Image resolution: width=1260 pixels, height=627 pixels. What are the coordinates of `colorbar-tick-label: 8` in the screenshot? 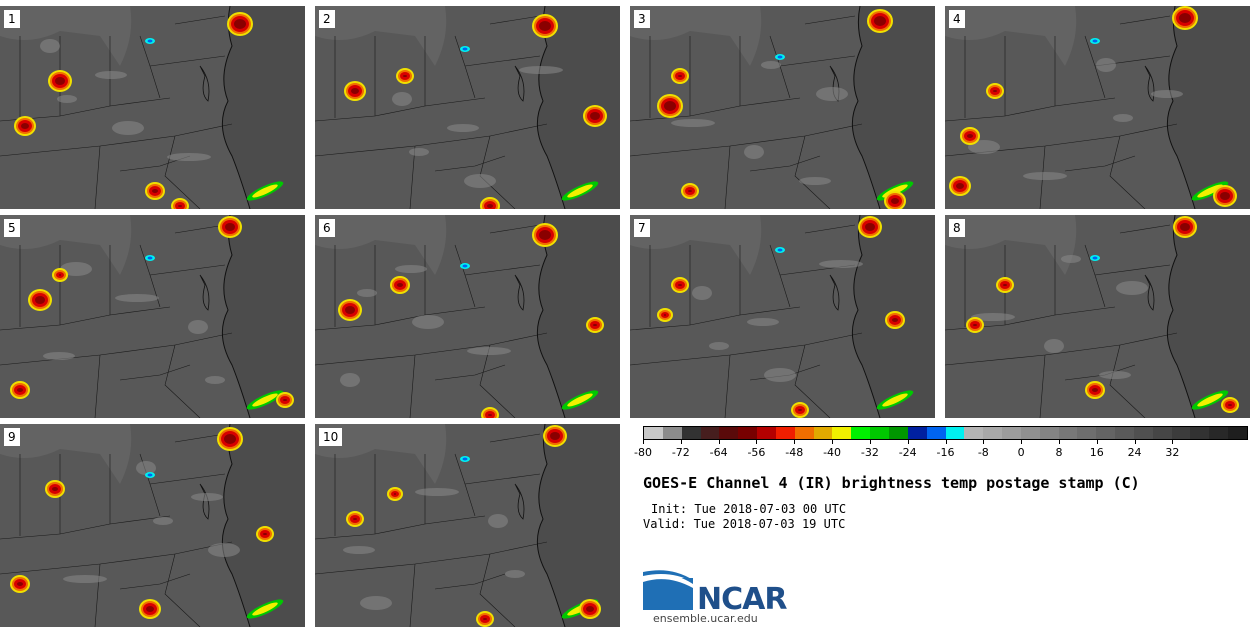 It's located at (1059, 452).